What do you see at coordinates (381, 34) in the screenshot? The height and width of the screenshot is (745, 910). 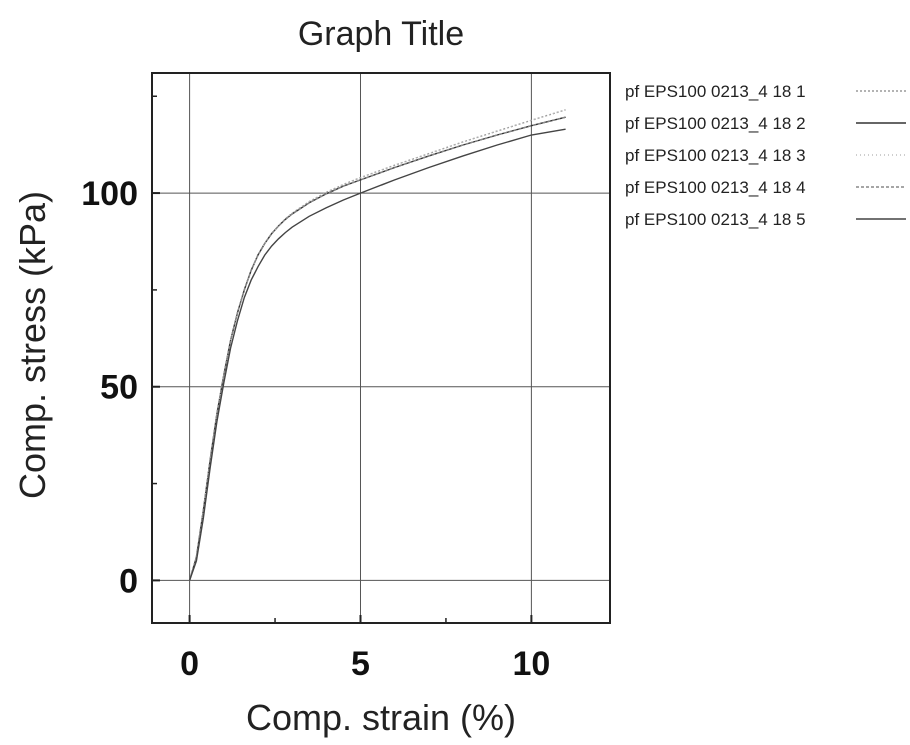 I see `chart-title: Graph Title` at bounding box center [381, 34].